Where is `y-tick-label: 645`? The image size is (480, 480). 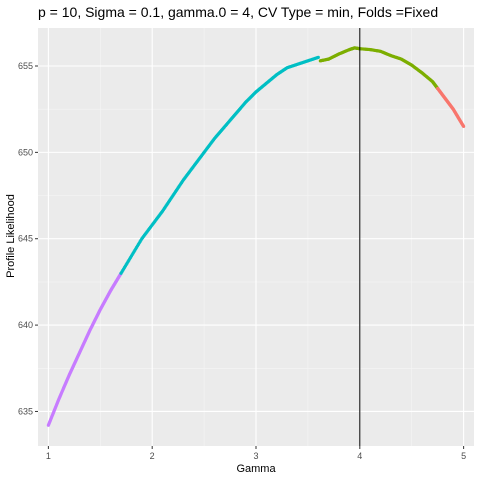
y-tick-label: 645 is located at coordinates (25, 239).